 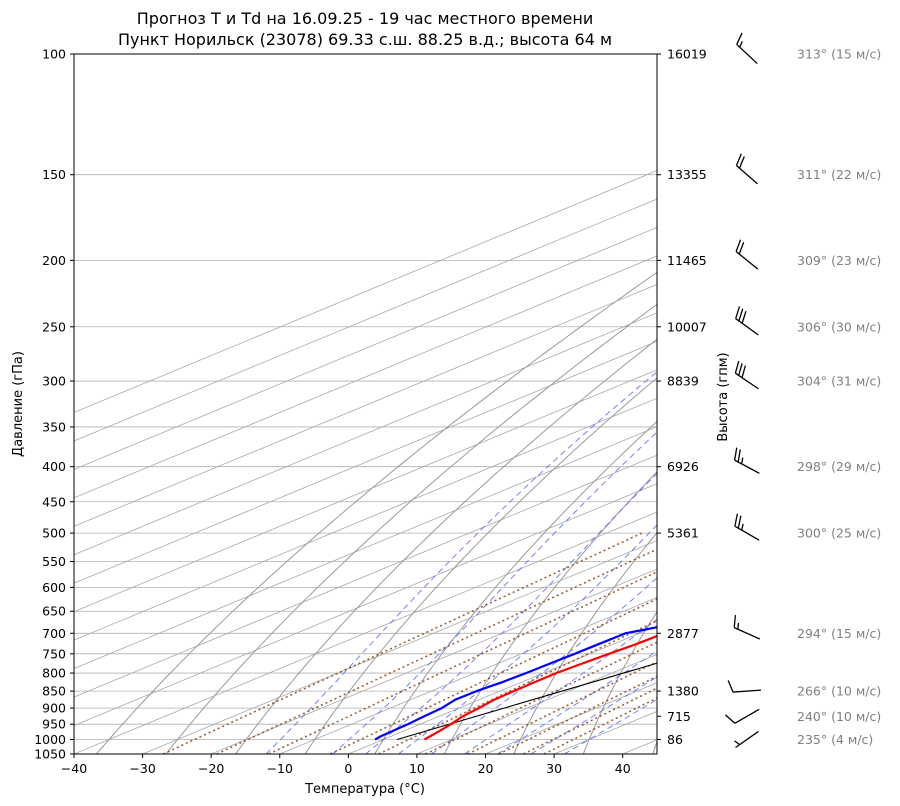 I want to click on x-axis-label: Температура (°C), so click(x=364, y=789).